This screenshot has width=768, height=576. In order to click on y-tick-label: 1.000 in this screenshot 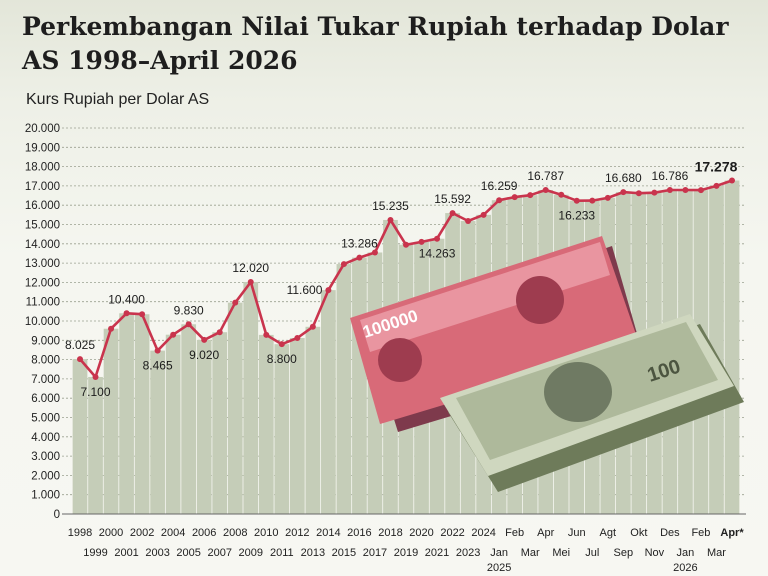, I will do `click(45, 496)`.